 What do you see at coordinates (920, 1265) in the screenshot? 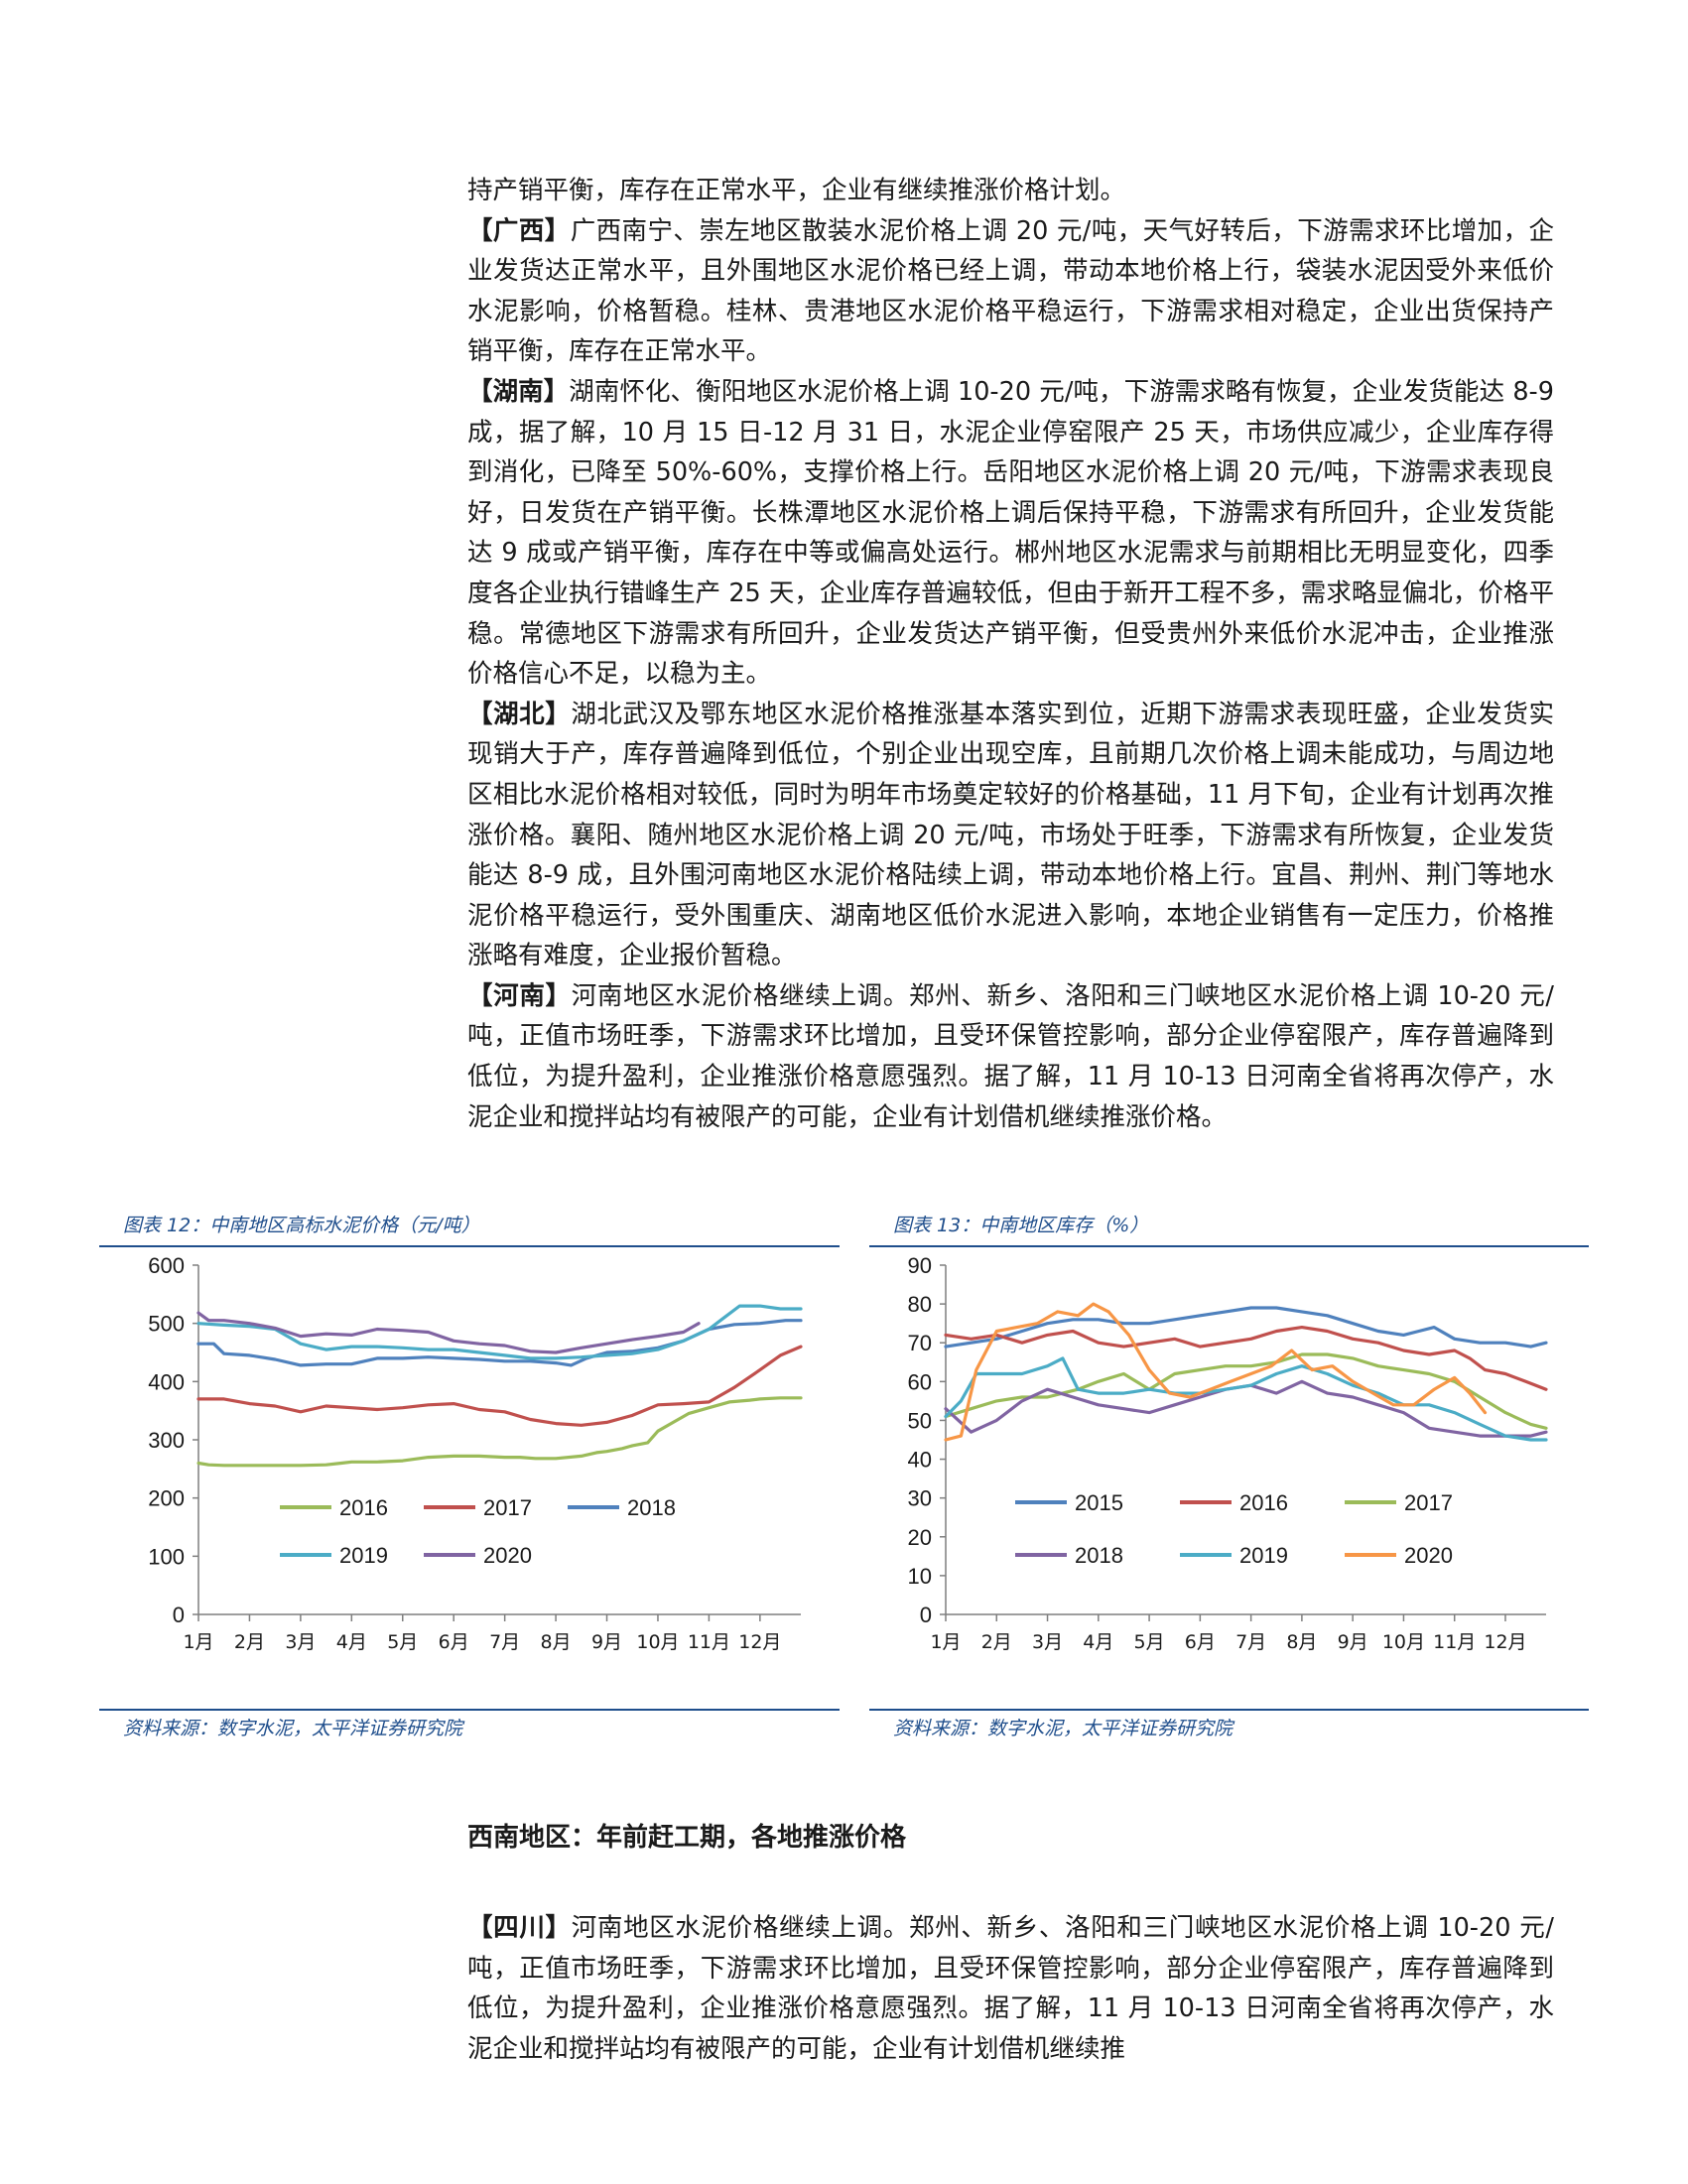
I see `y-tick-label: 90` at bounding box center [920, 1265].